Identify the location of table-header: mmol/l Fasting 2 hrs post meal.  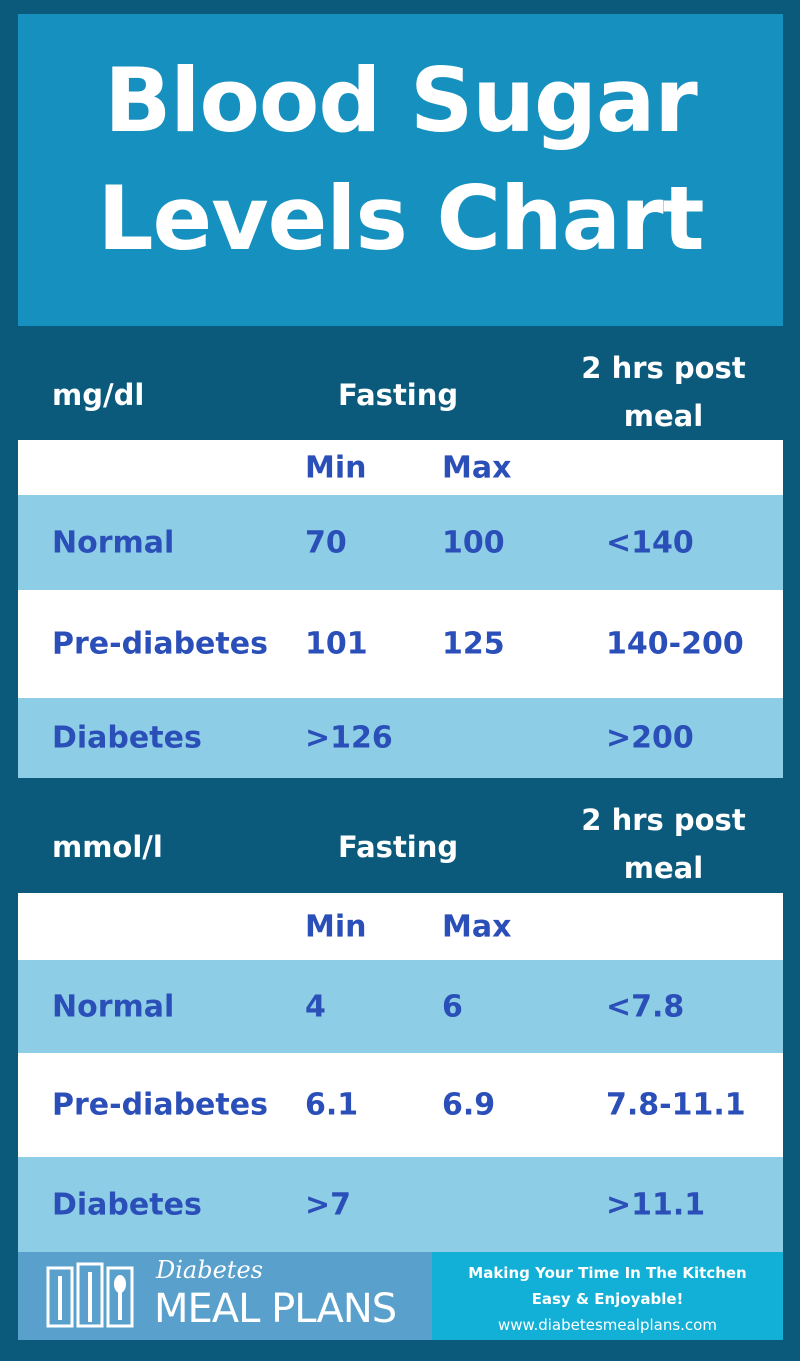
(400, 835).